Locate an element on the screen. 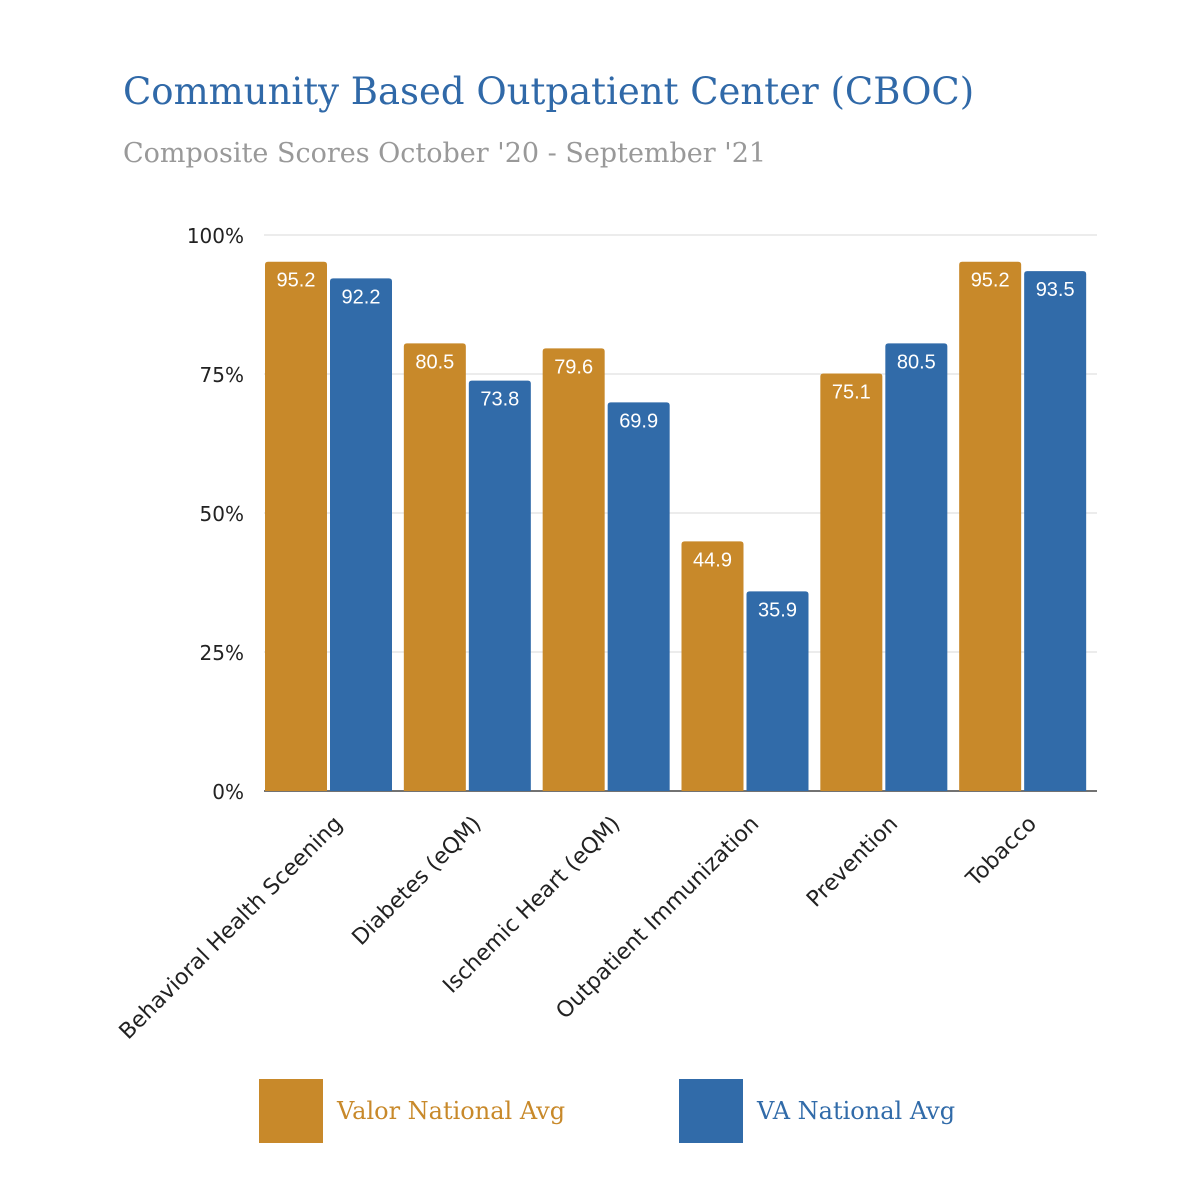  x-tick-label: Diabetes (eQM) is located at coordinates (417, 881).